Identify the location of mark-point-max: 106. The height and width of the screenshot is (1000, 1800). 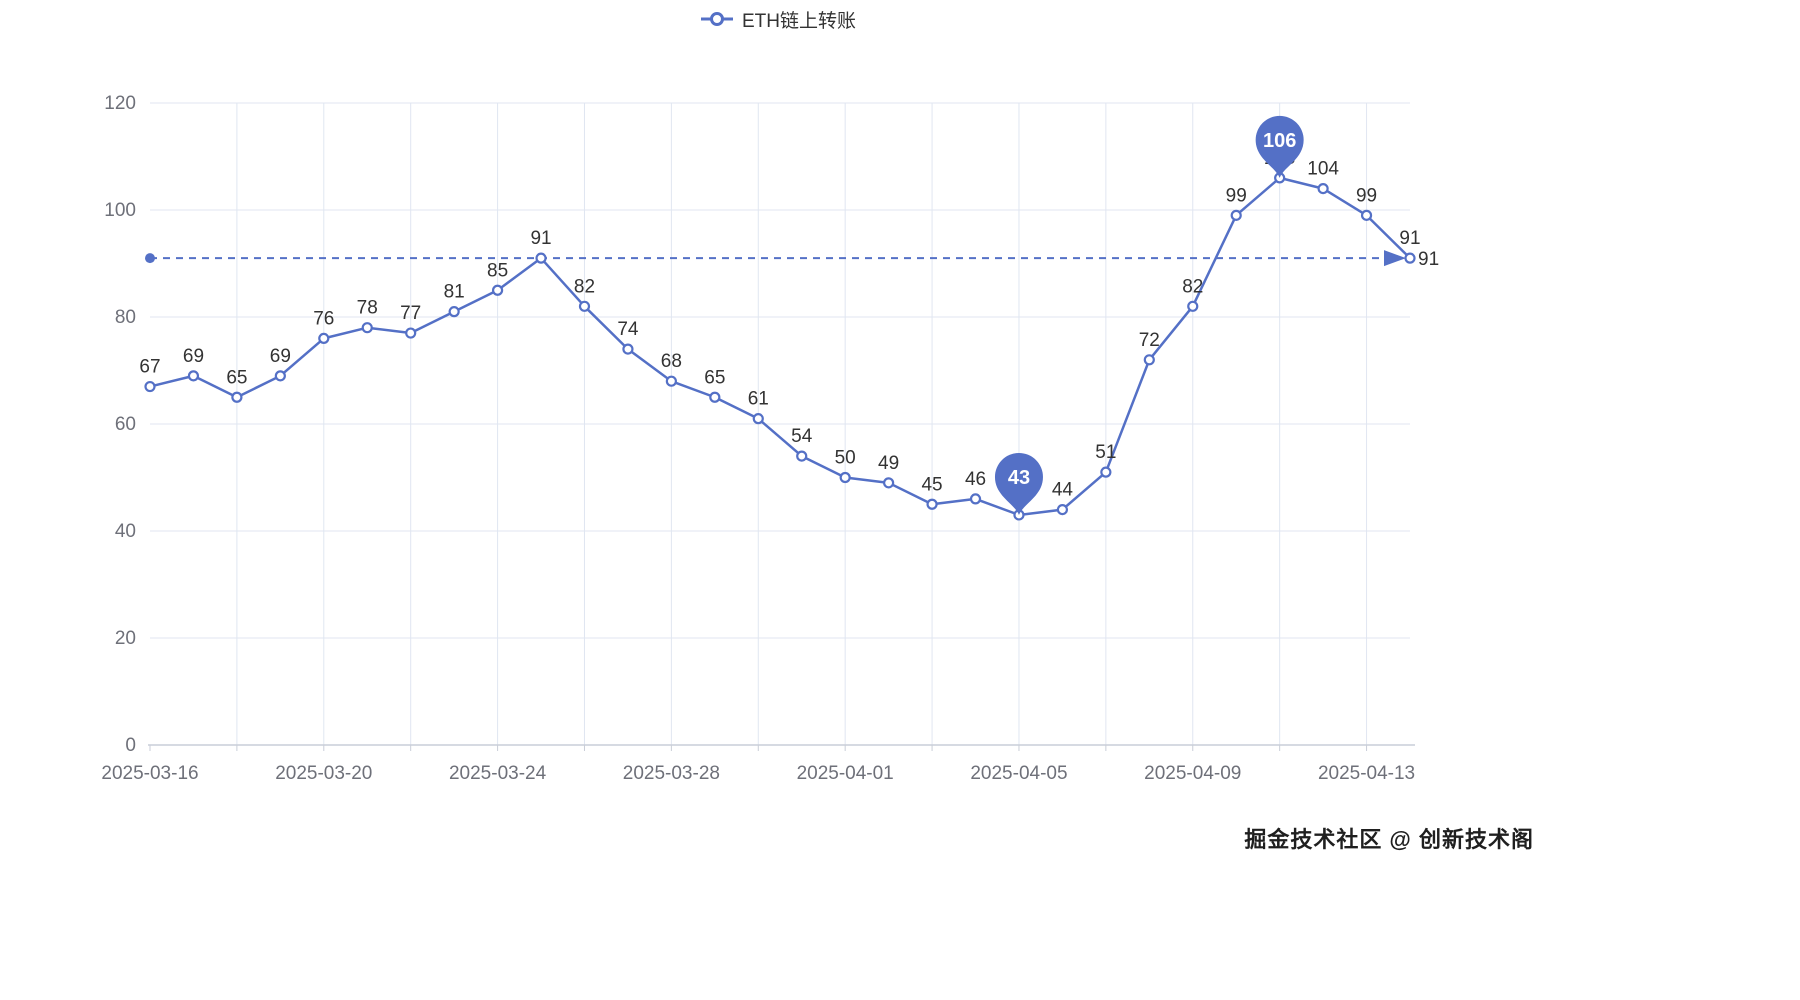
(1279, 146).